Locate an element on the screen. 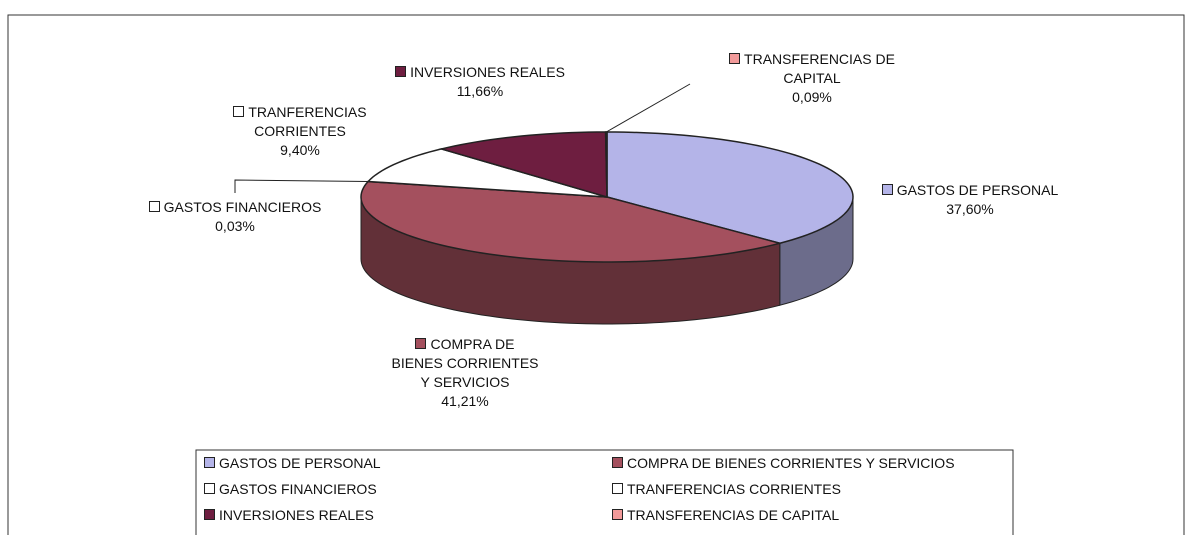  label-value: 11,66% is located at coordinates (480, 91).